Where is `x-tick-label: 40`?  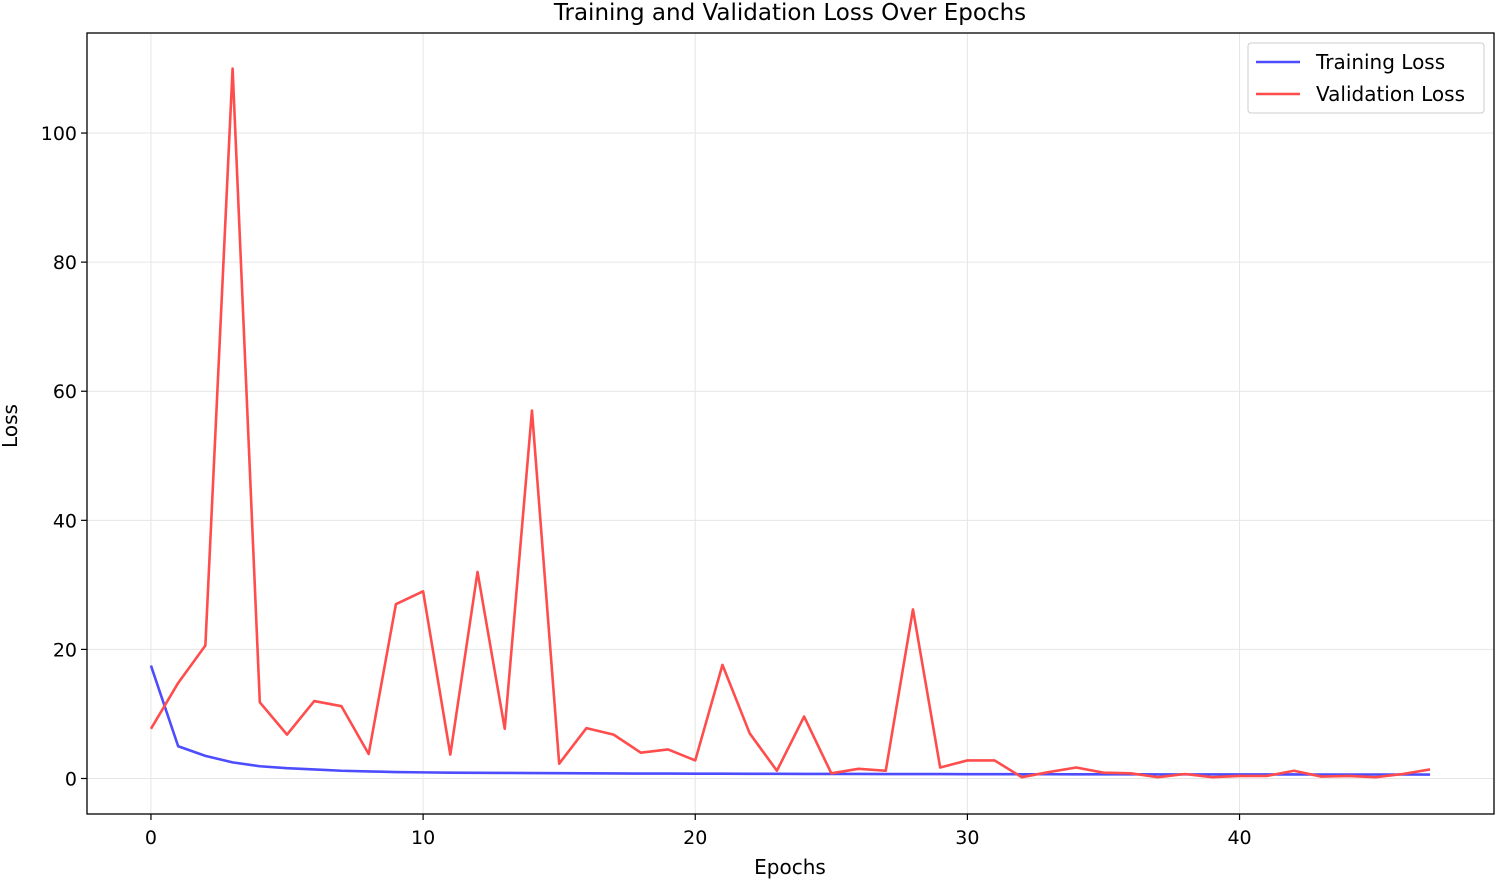
x-tick-label: 40 is located at coordinates (1239, 838).